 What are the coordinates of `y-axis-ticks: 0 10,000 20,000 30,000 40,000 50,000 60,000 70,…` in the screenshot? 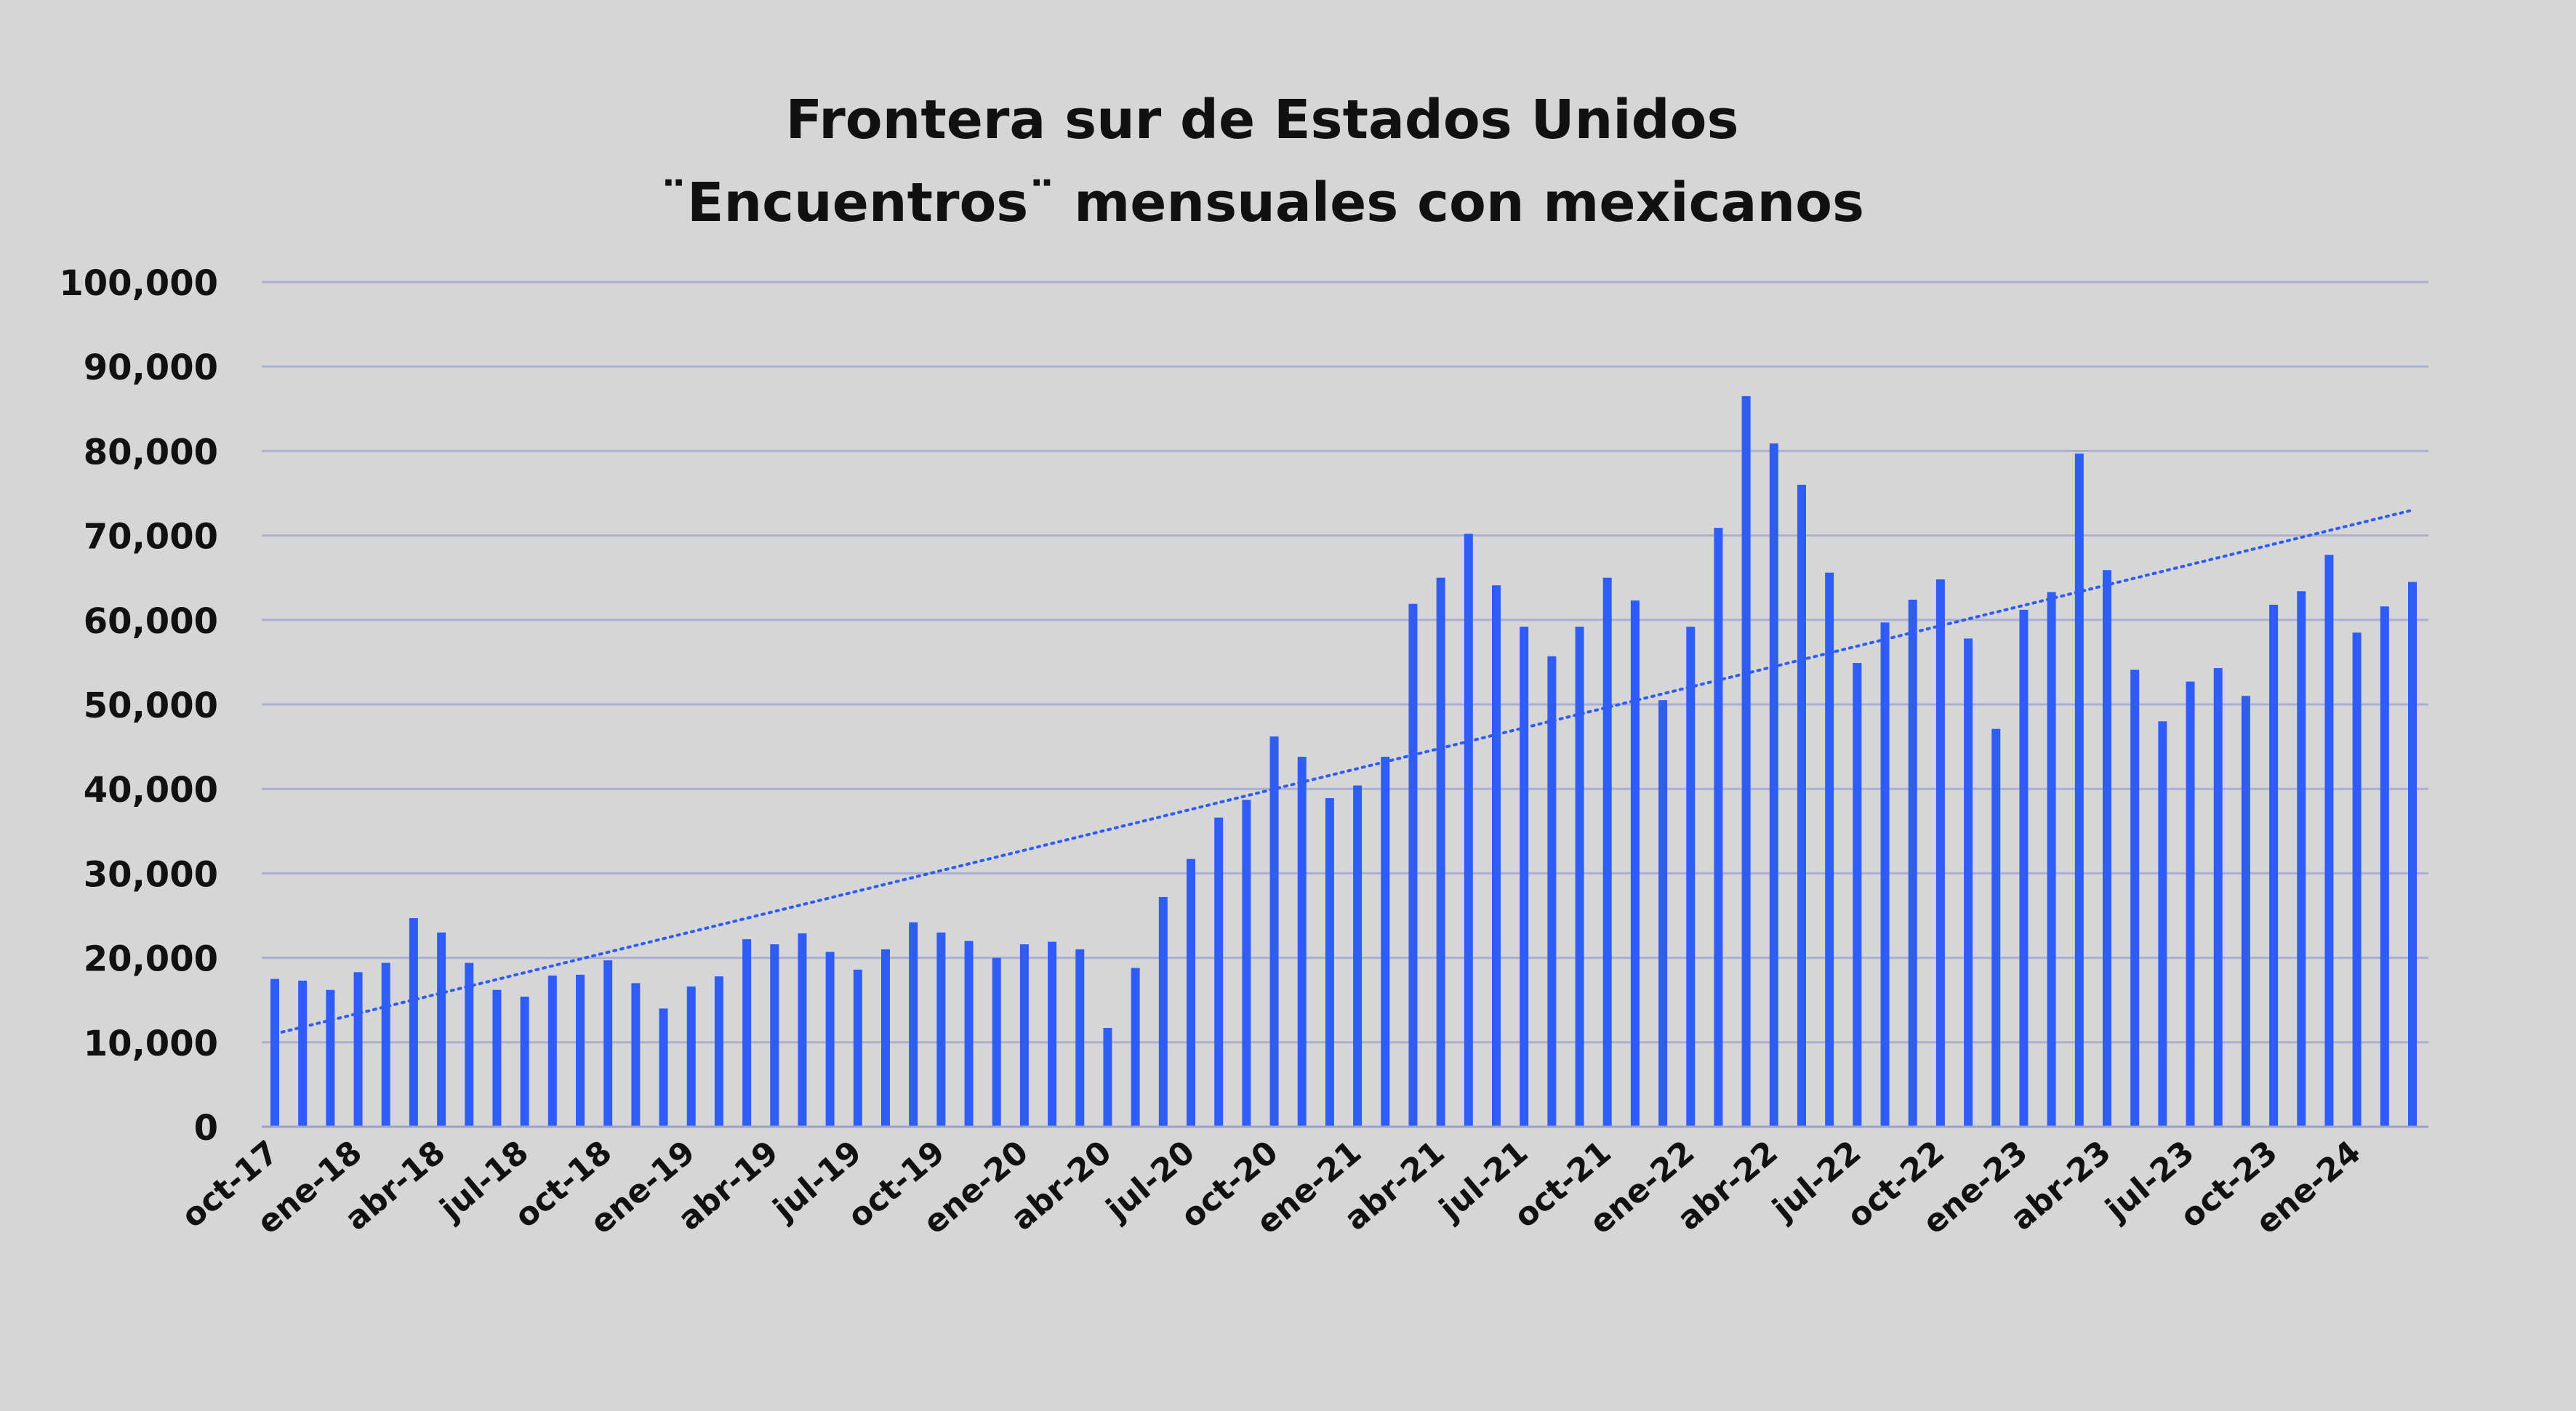 It's located at (138, 706).